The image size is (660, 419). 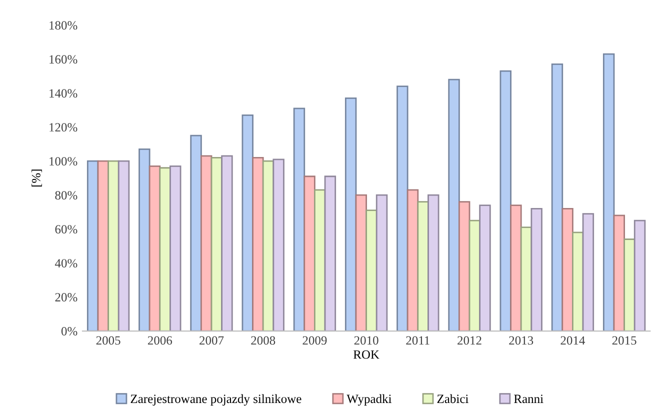 I want to click on y-tick-label: 0%, so click(x=69, y=331).